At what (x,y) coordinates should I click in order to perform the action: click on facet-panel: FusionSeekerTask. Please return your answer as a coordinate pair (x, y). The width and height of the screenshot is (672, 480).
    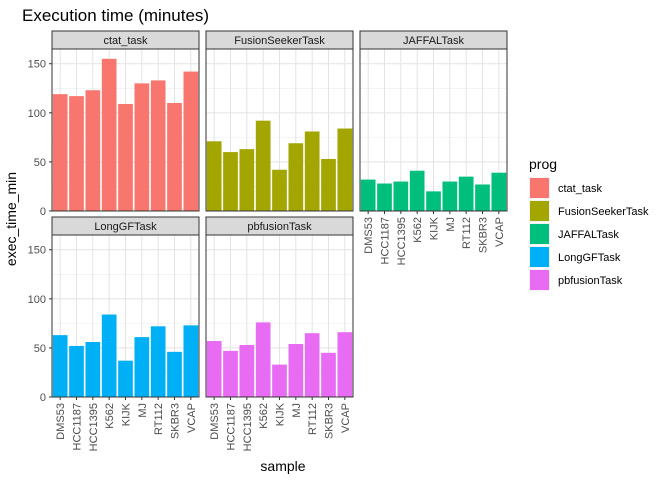
    Looking at the image, I should click on (279, 121).